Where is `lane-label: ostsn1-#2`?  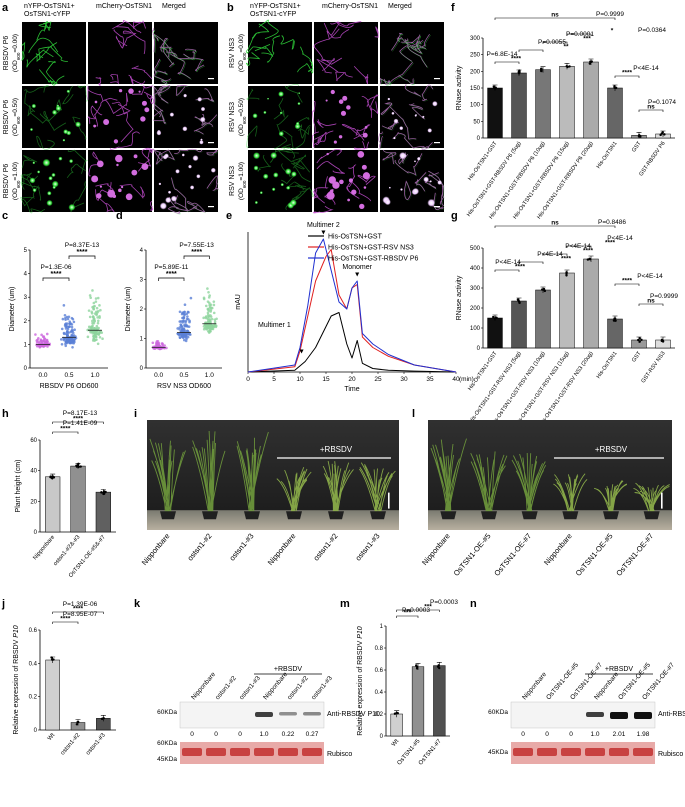
lane-label: ostsn1-#2 is located at coordinates (226, 688).